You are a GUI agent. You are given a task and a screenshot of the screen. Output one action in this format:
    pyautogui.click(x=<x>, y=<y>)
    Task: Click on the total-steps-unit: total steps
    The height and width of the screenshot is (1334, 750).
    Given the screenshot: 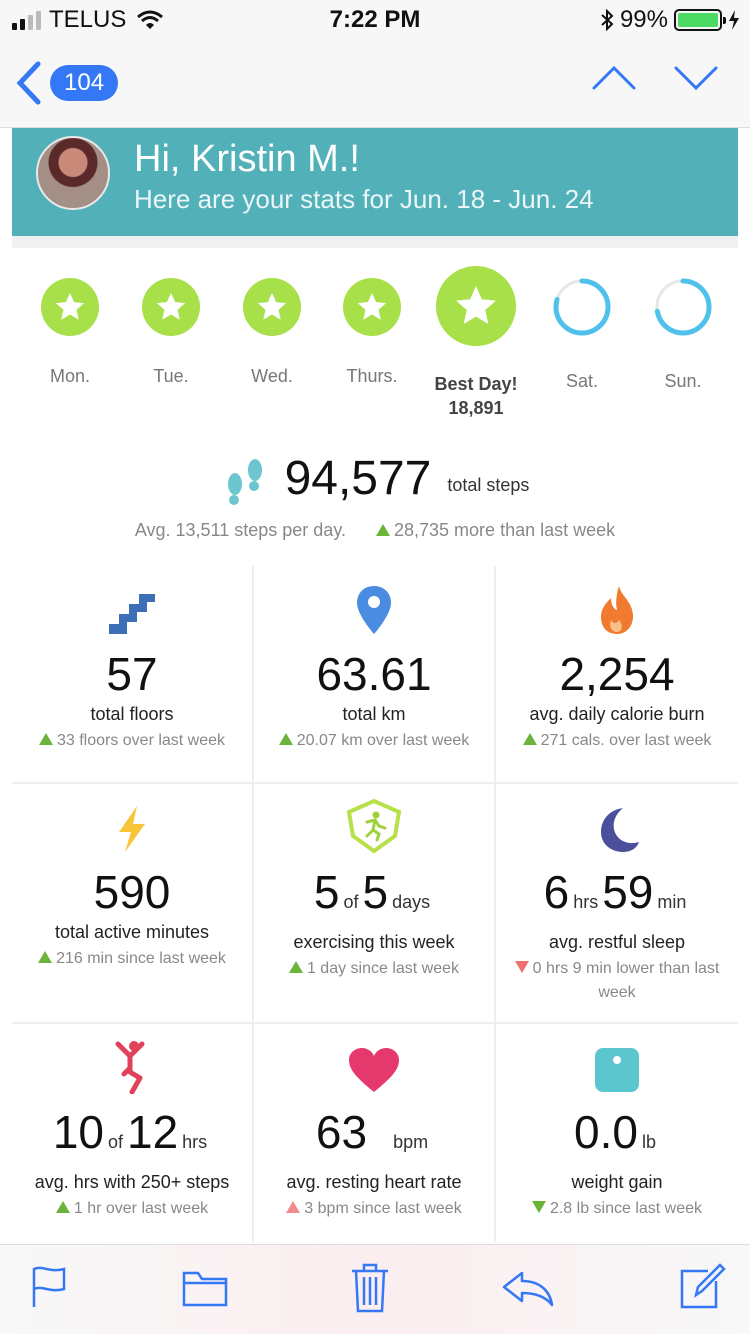 What is the action you would take?
    pyautogui.click(x=488, y=485)
    